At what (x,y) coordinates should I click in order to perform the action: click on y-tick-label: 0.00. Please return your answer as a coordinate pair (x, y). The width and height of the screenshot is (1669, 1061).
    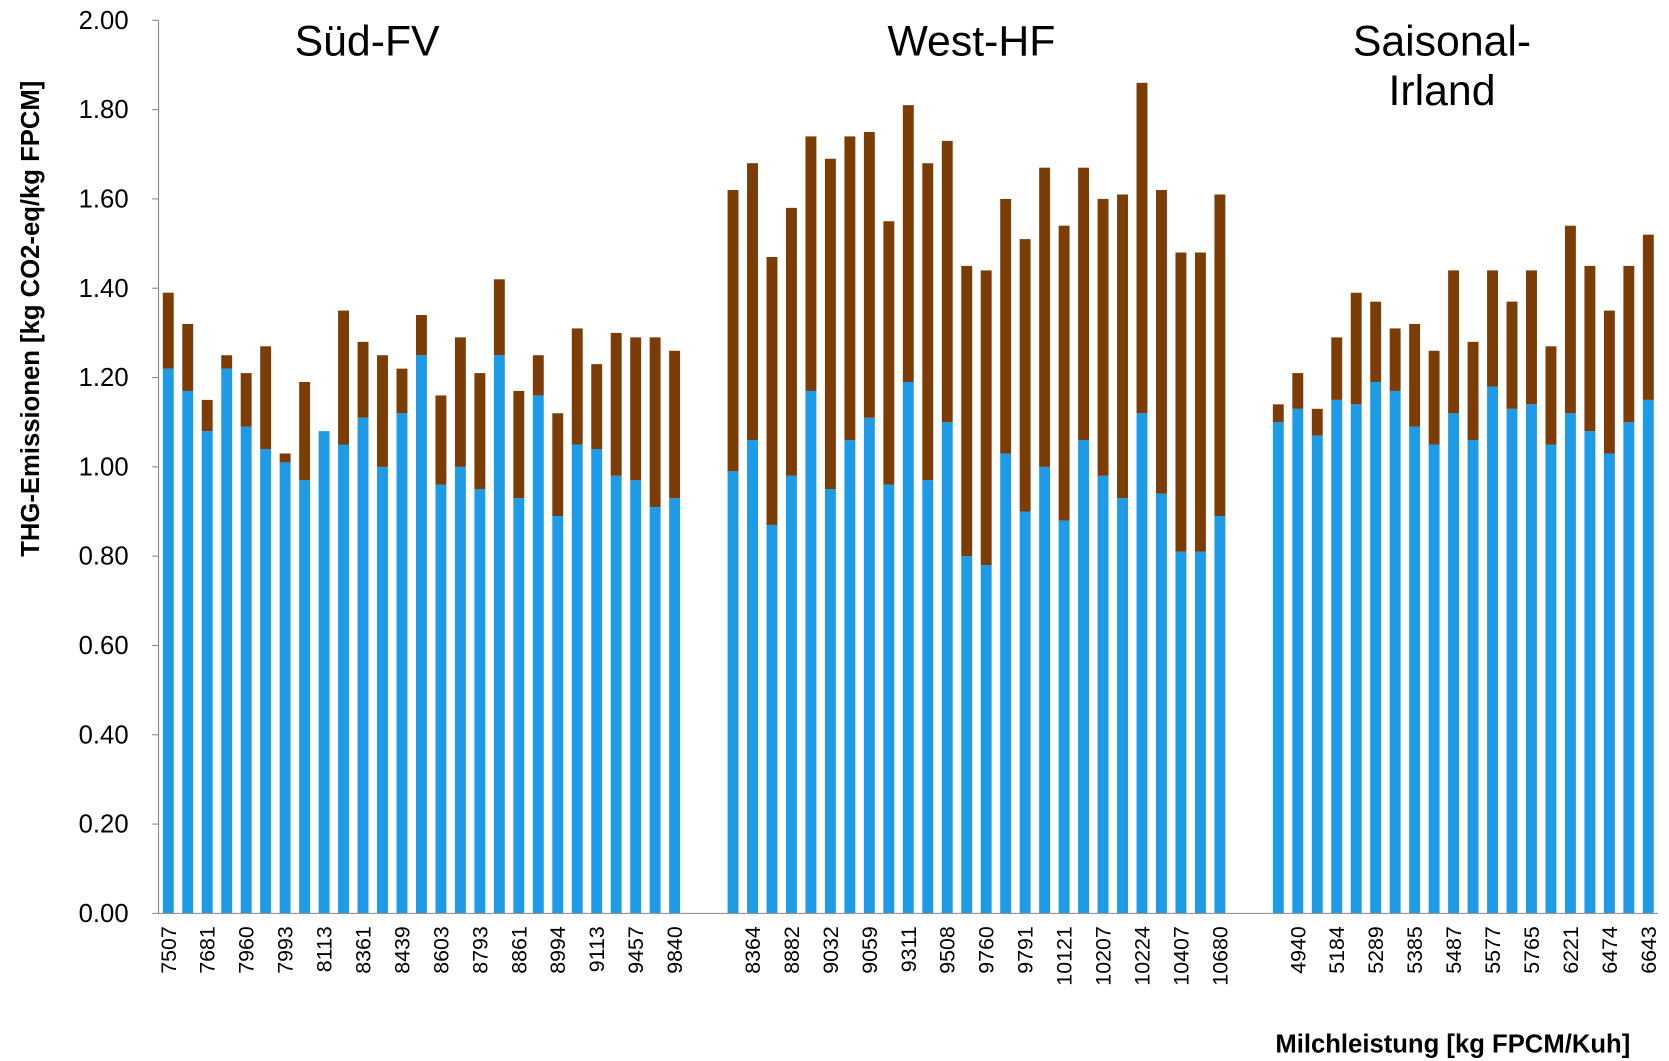
    Looking at the image, I should click on (104, 914).